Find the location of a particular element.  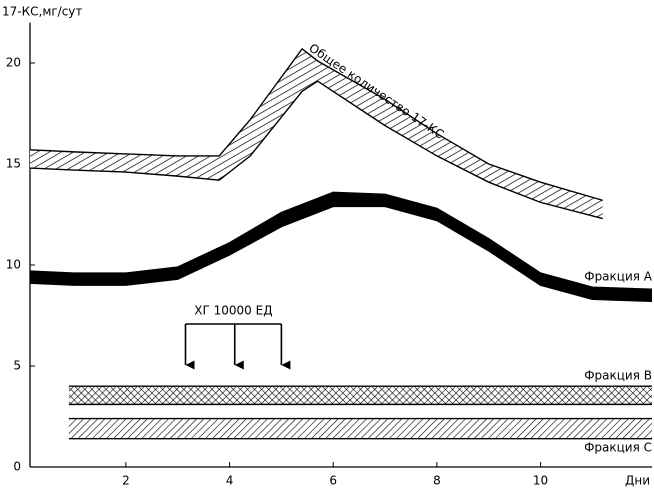

x-axis-label: Дни is located at coordinates (637, 481).